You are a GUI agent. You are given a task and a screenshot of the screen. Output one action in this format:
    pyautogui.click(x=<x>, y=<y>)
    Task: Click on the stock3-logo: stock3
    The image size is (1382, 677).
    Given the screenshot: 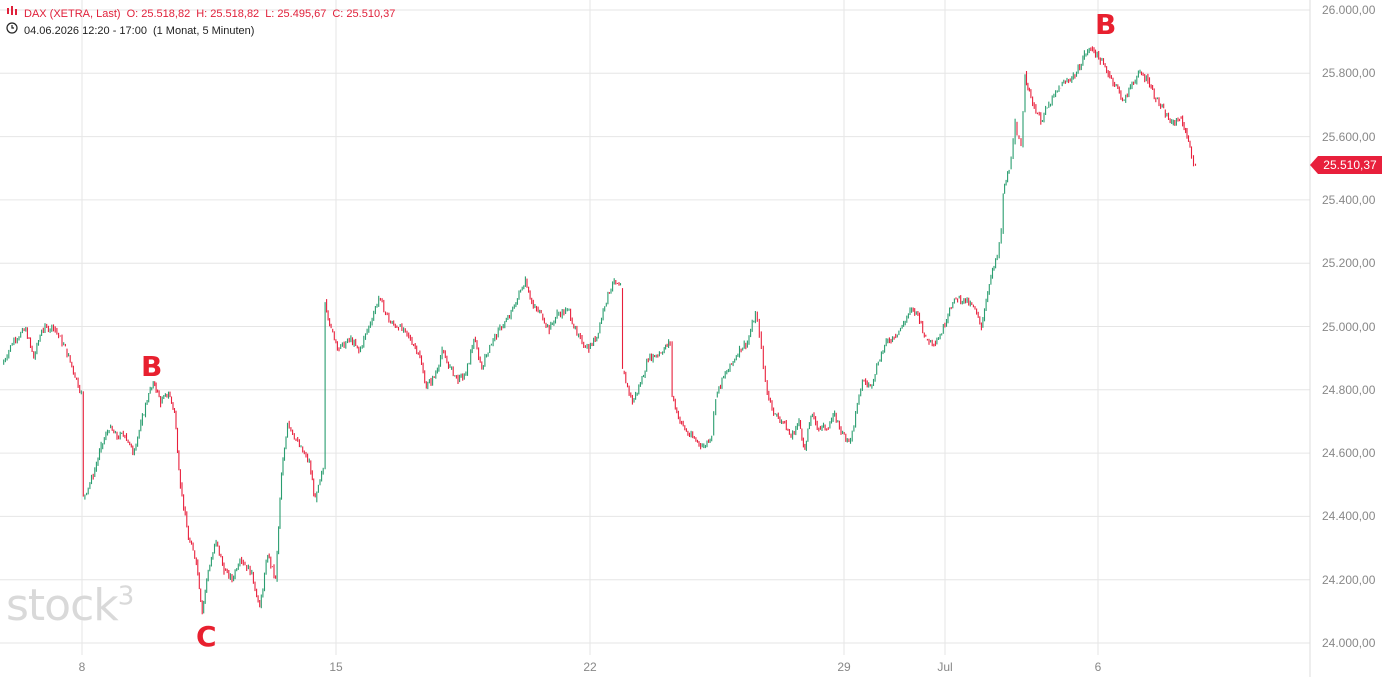 What is the action you would take?
    pyautogui.click(x=70, y=605)
    